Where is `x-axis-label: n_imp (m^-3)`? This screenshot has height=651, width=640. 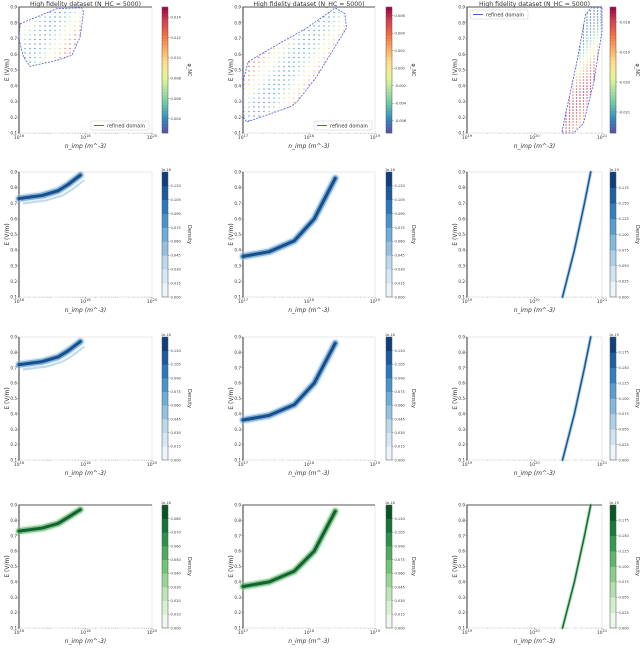 x-axis-label: n_imp (m^-3) is located at coordinates (309, 473).